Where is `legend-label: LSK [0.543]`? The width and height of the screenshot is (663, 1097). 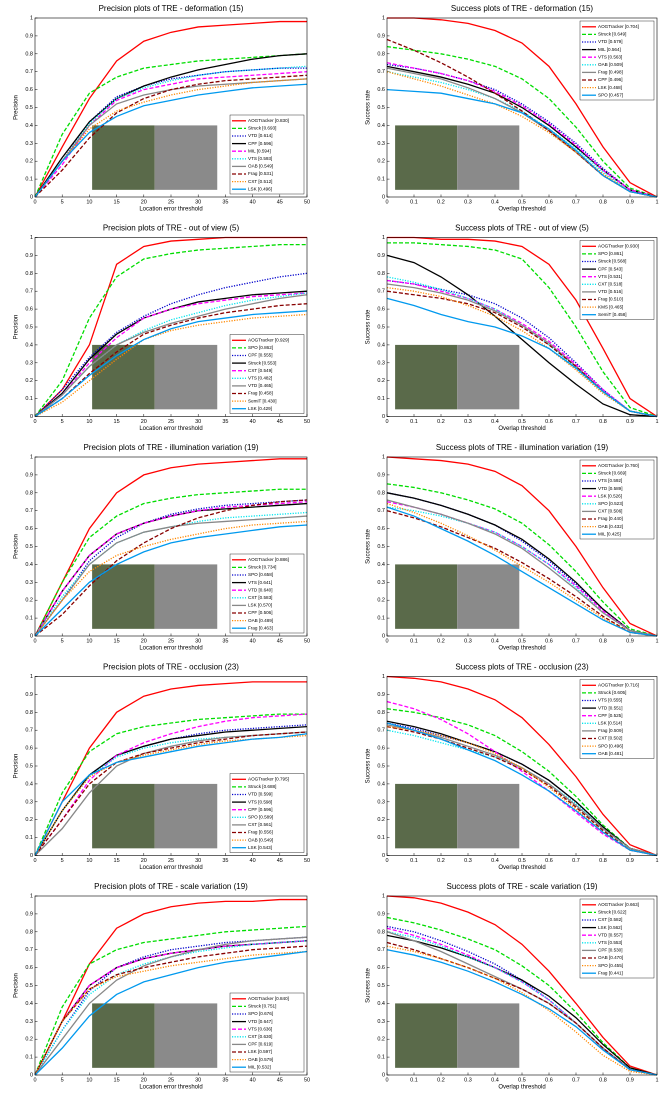
legend-label: LSK [0.543] is located at coordinates (260, 847).